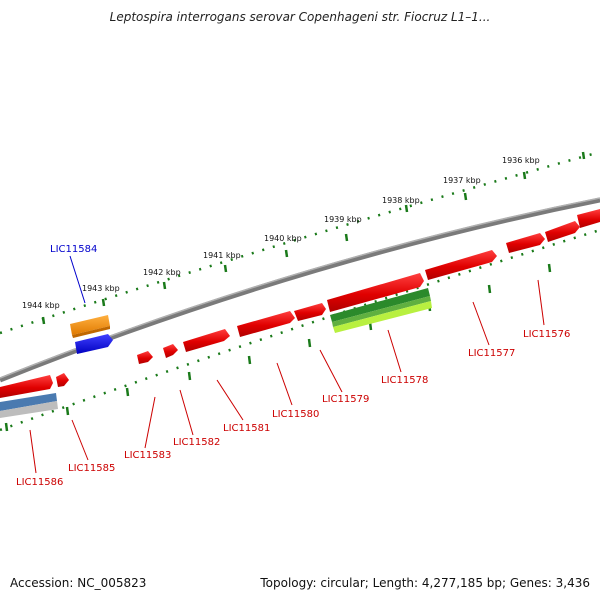  Describe the element at coordinates (541, 302) in the screenshot. I see `connector-lic11576` at that location.